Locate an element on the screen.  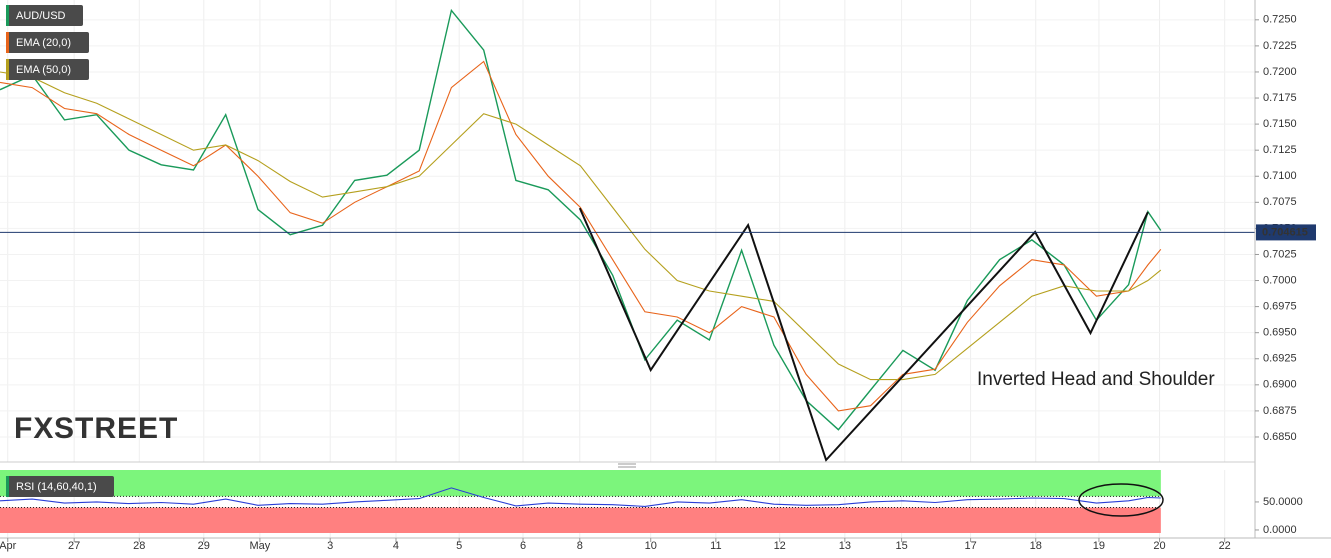
y-tick-label: 0.6850 is located at coordinates (1280, 437).